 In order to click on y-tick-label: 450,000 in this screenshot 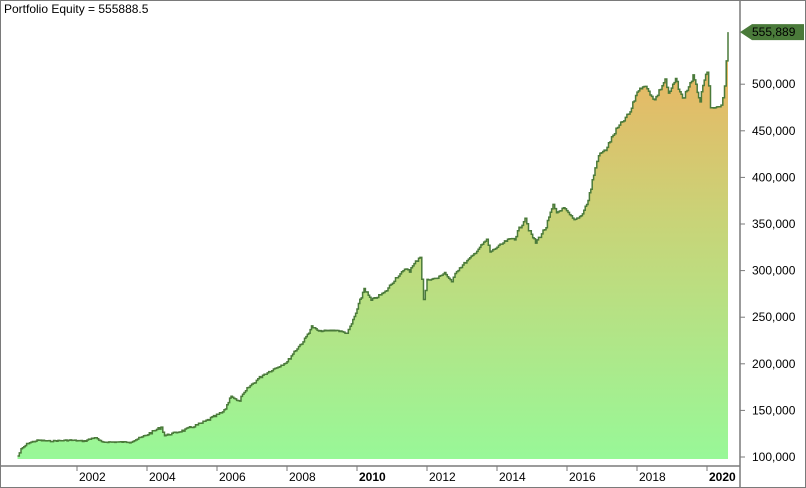, I will do `click(774, 131)`.